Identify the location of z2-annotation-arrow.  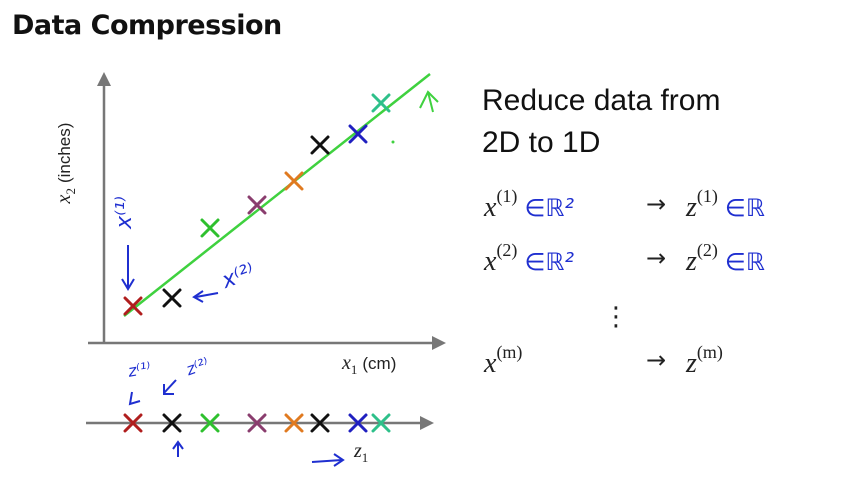
(168, 389).